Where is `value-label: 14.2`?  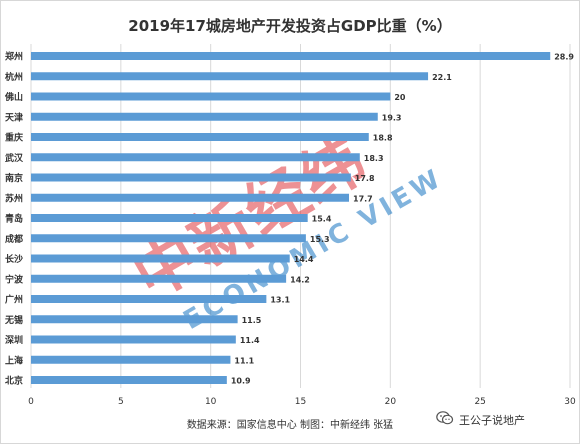
value-label: 14.2 is located at coordinates (300, 279).